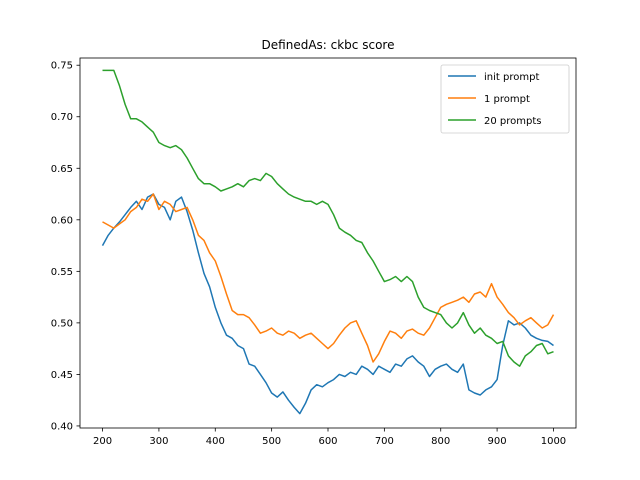 The height and width of the screenshot is (480, 640). What do you see at coordinates (62, 117) in the screenshot?
I see `y-tick-label: 0.70` at bounding box center [62, 117].